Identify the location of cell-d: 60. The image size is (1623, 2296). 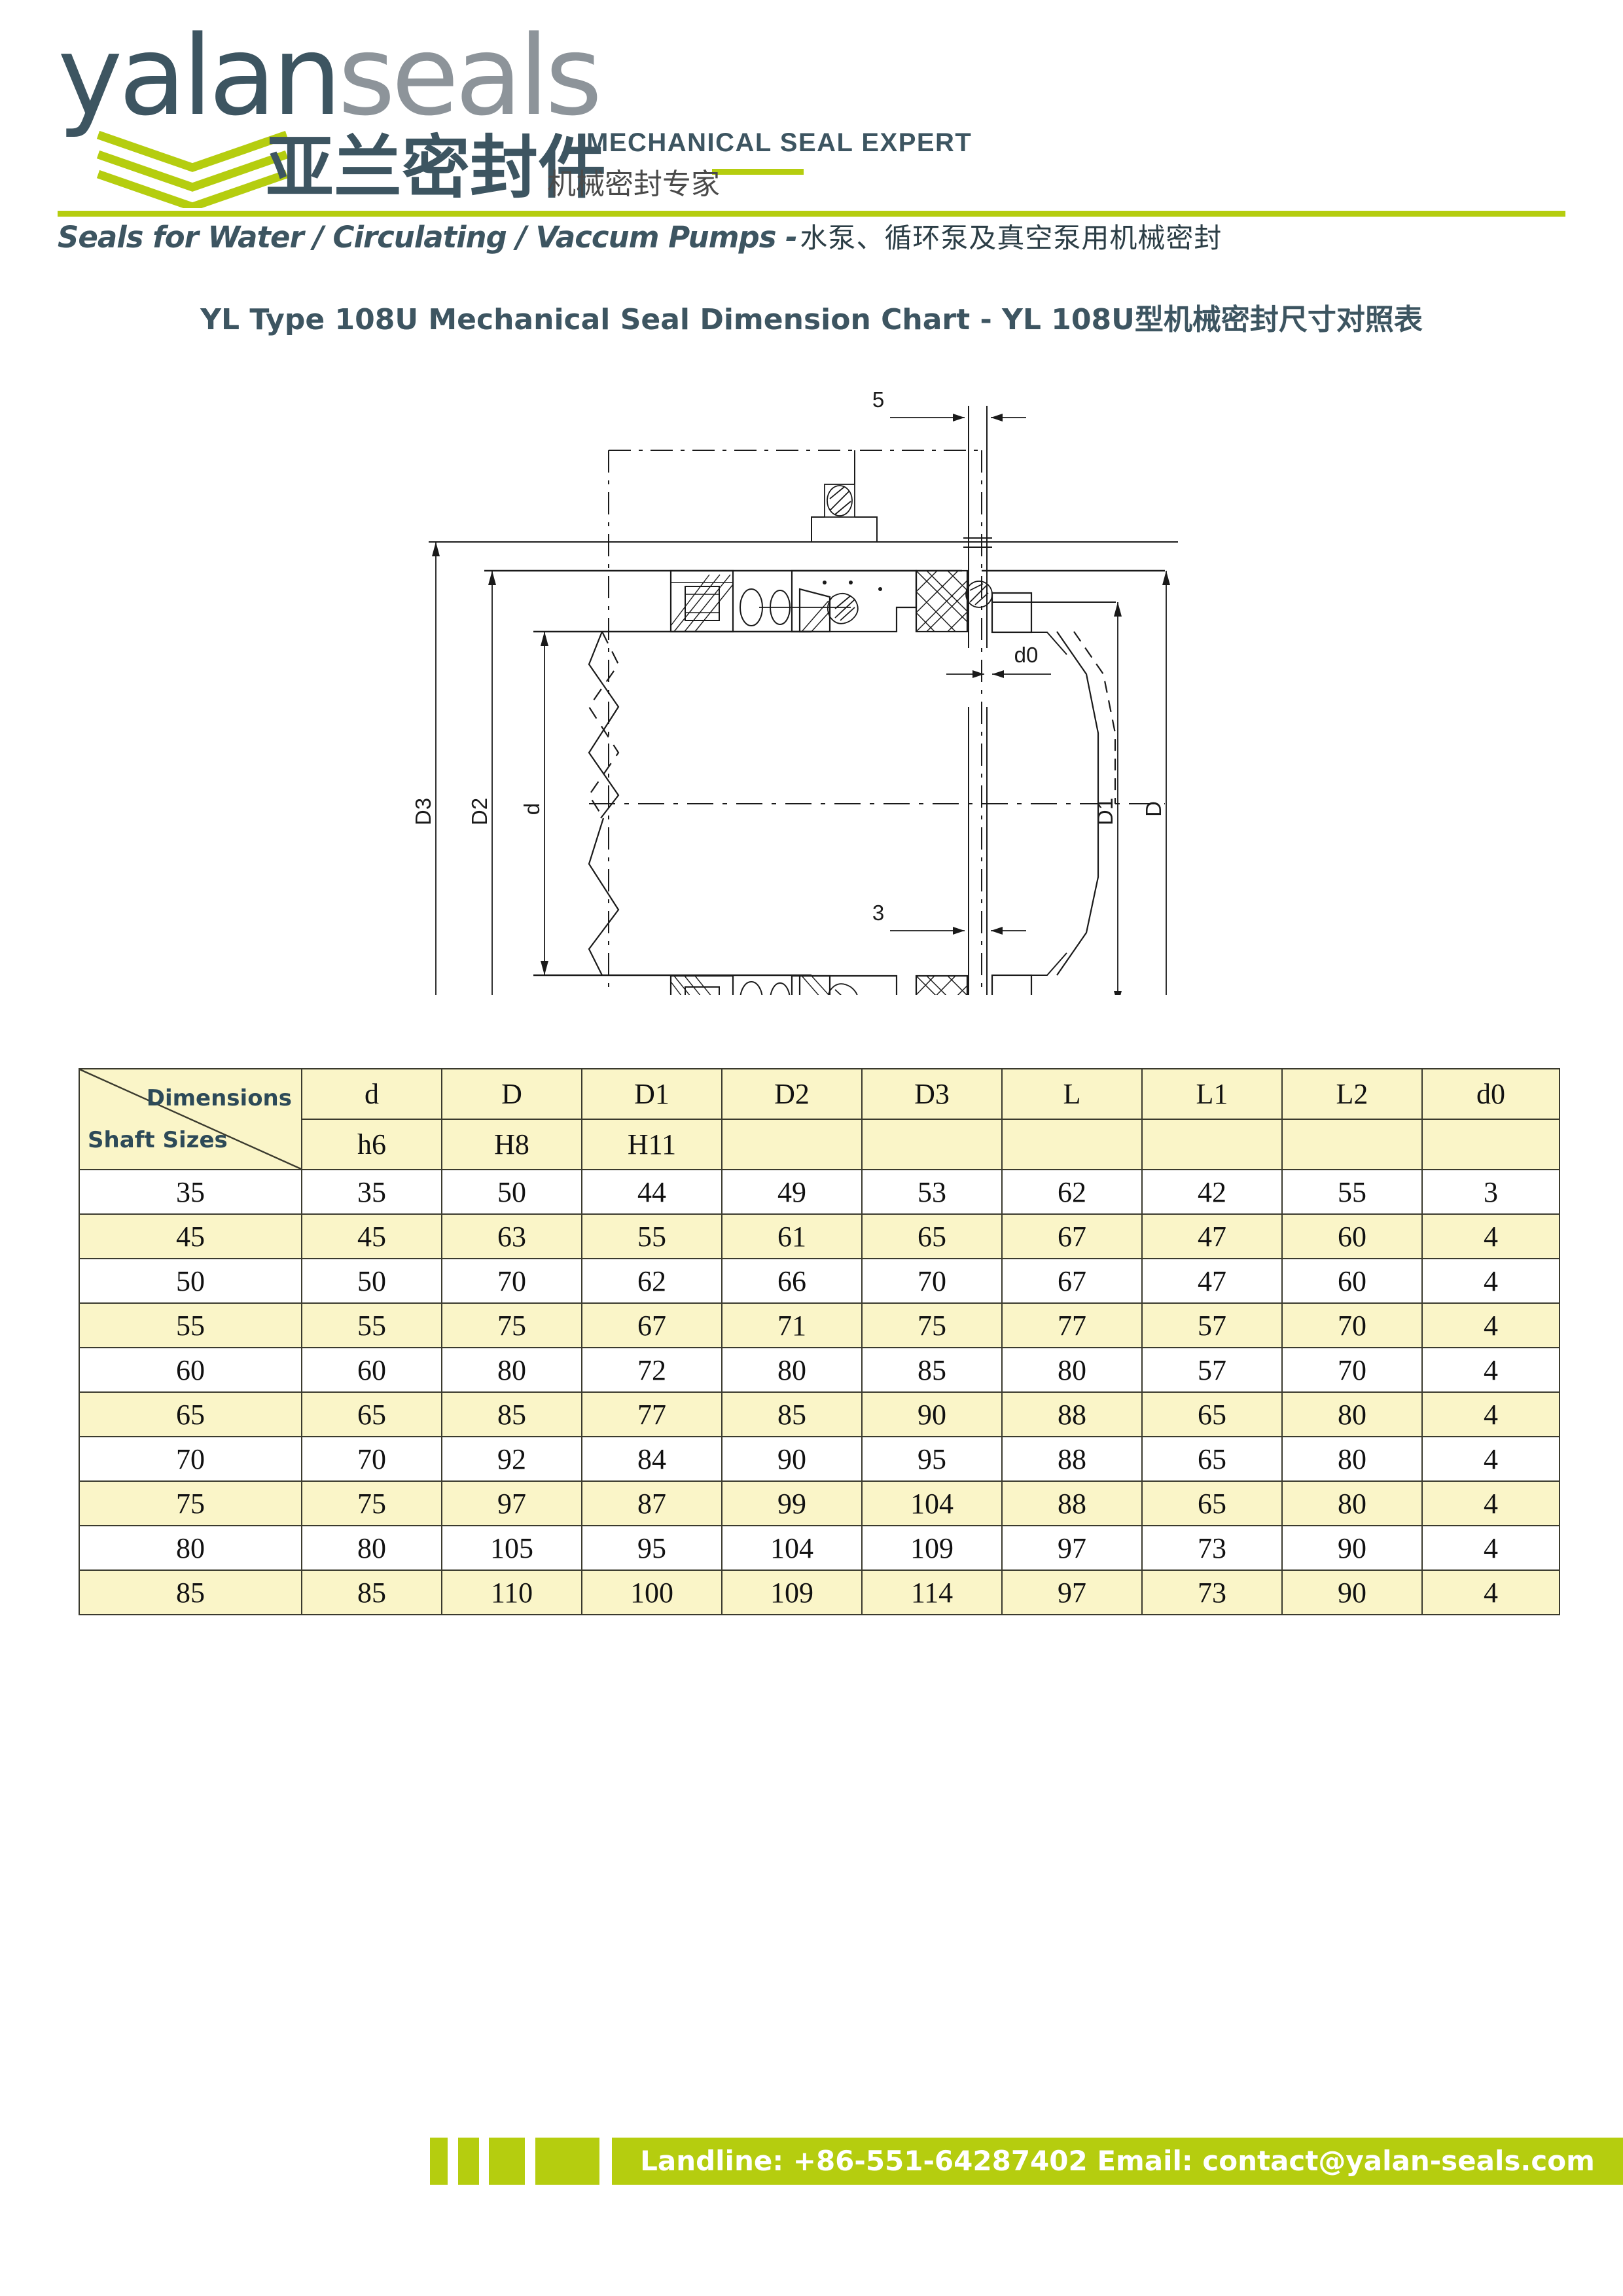
(372, 1370).